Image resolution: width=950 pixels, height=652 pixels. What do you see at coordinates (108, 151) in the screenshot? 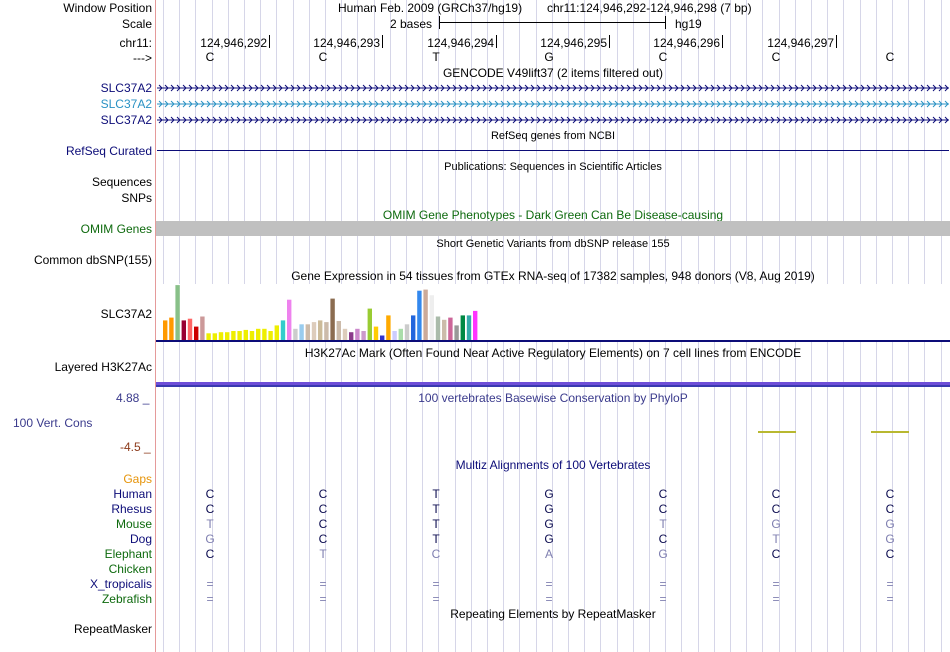
I see `refseq-track-label: RefSeq Curated` at bounding box center [108, 151].